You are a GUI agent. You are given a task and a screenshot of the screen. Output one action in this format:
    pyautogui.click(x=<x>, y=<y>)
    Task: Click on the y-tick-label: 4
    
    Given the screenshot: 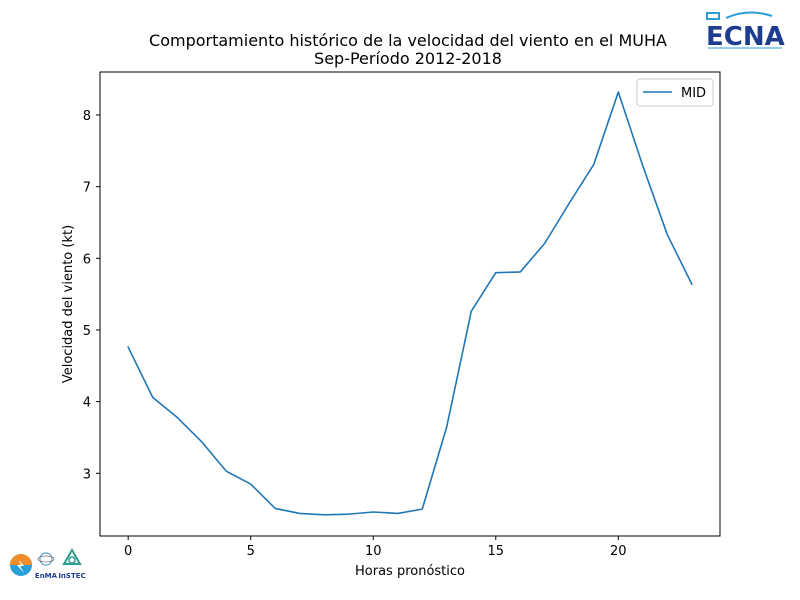 What is the action you would take?
    pyautogui.click(x=87, y=403)
    